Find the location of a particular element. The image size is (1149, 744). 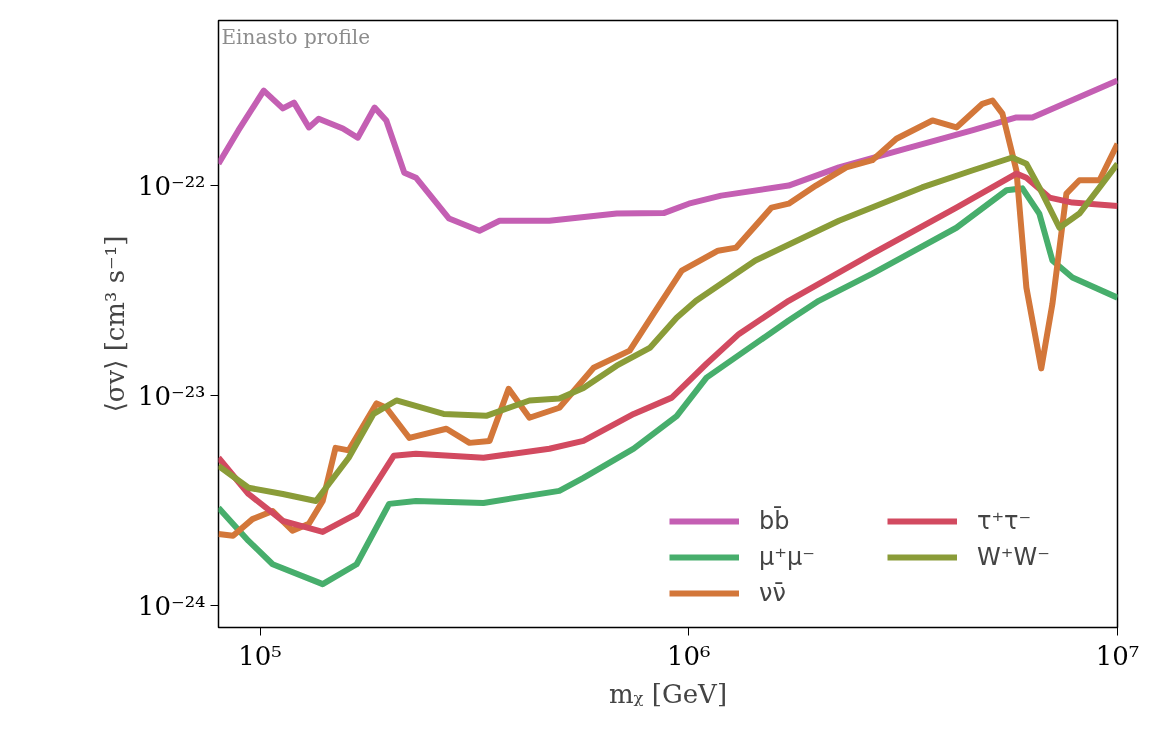

y-tick-label: 10⁻²² is located at coordinates (171, 185).